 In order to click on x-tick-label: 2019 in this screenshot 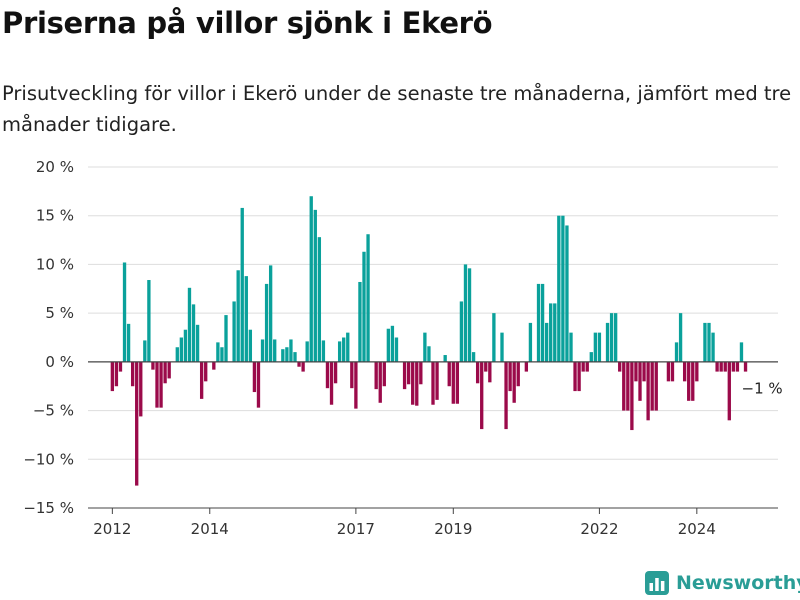, I will do `click(453, 529)`.